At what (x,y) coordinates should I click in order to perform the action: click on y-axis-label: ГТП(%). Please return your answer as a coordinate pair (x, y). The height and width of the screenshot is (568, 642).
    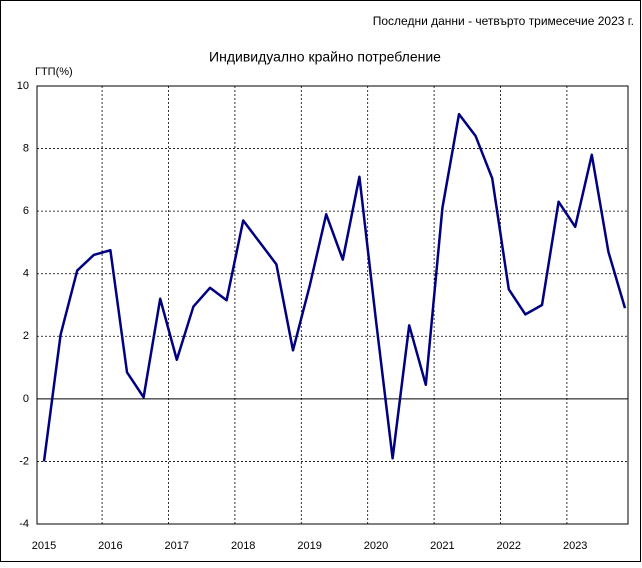
    Looking at the image, I should click on (54, 72).